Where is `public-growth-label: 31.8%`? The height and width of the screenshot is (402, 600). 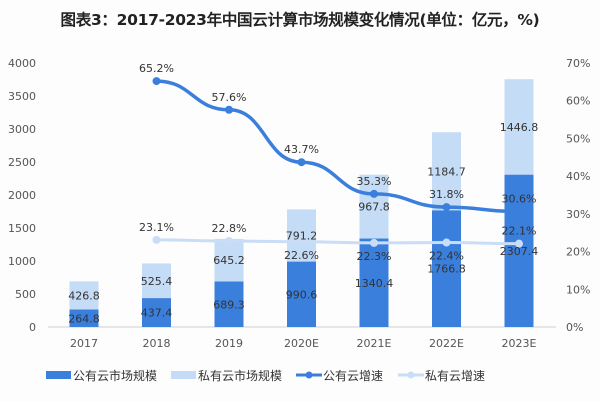 public-growth-label: 31.8% is located at coordinates (446, 194).